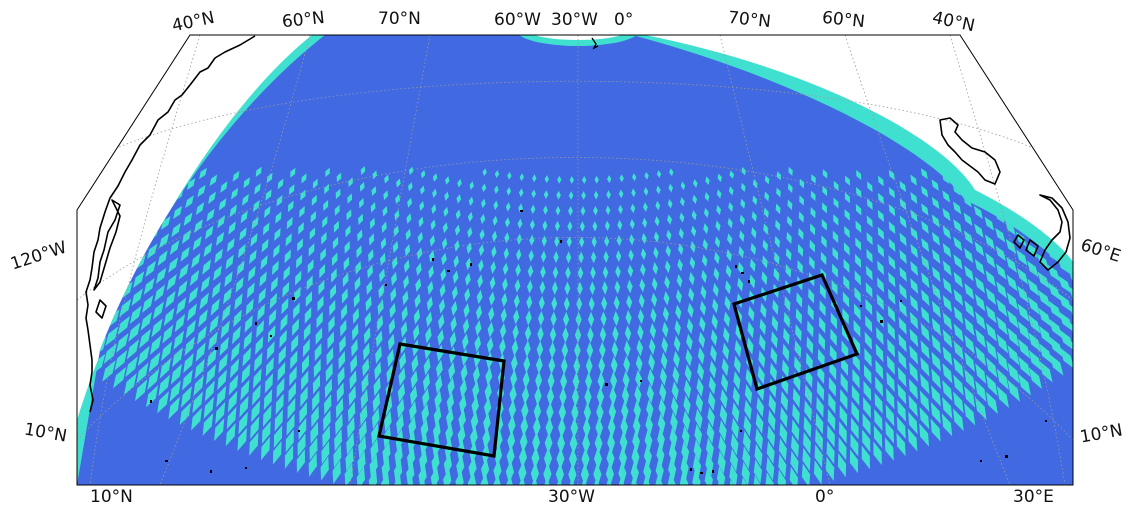 Image resolution: width=1132 pixels, height=509 pixels. What do you see at coordinates (624, 20) in the screenshot?
I see `label-top-0: 0°` at bounding box center [624, 20].